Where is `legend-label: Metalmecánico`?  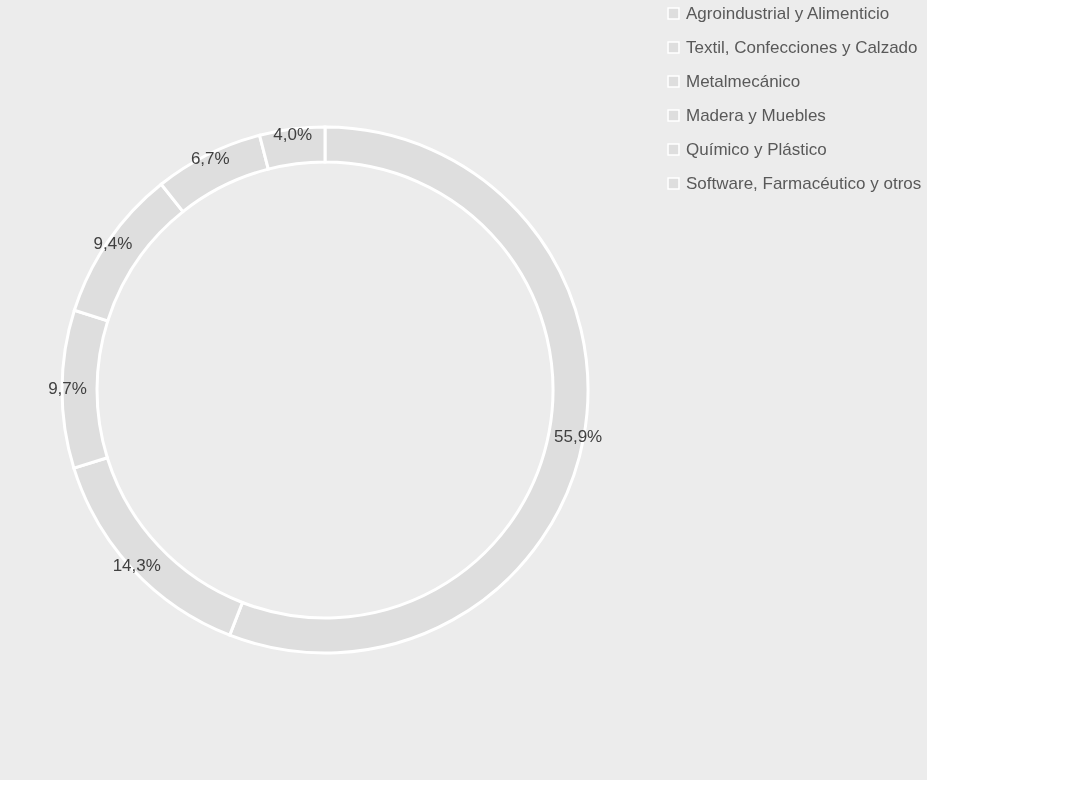 legend-label: Metalmecánico is located at coordinates (743, 81).